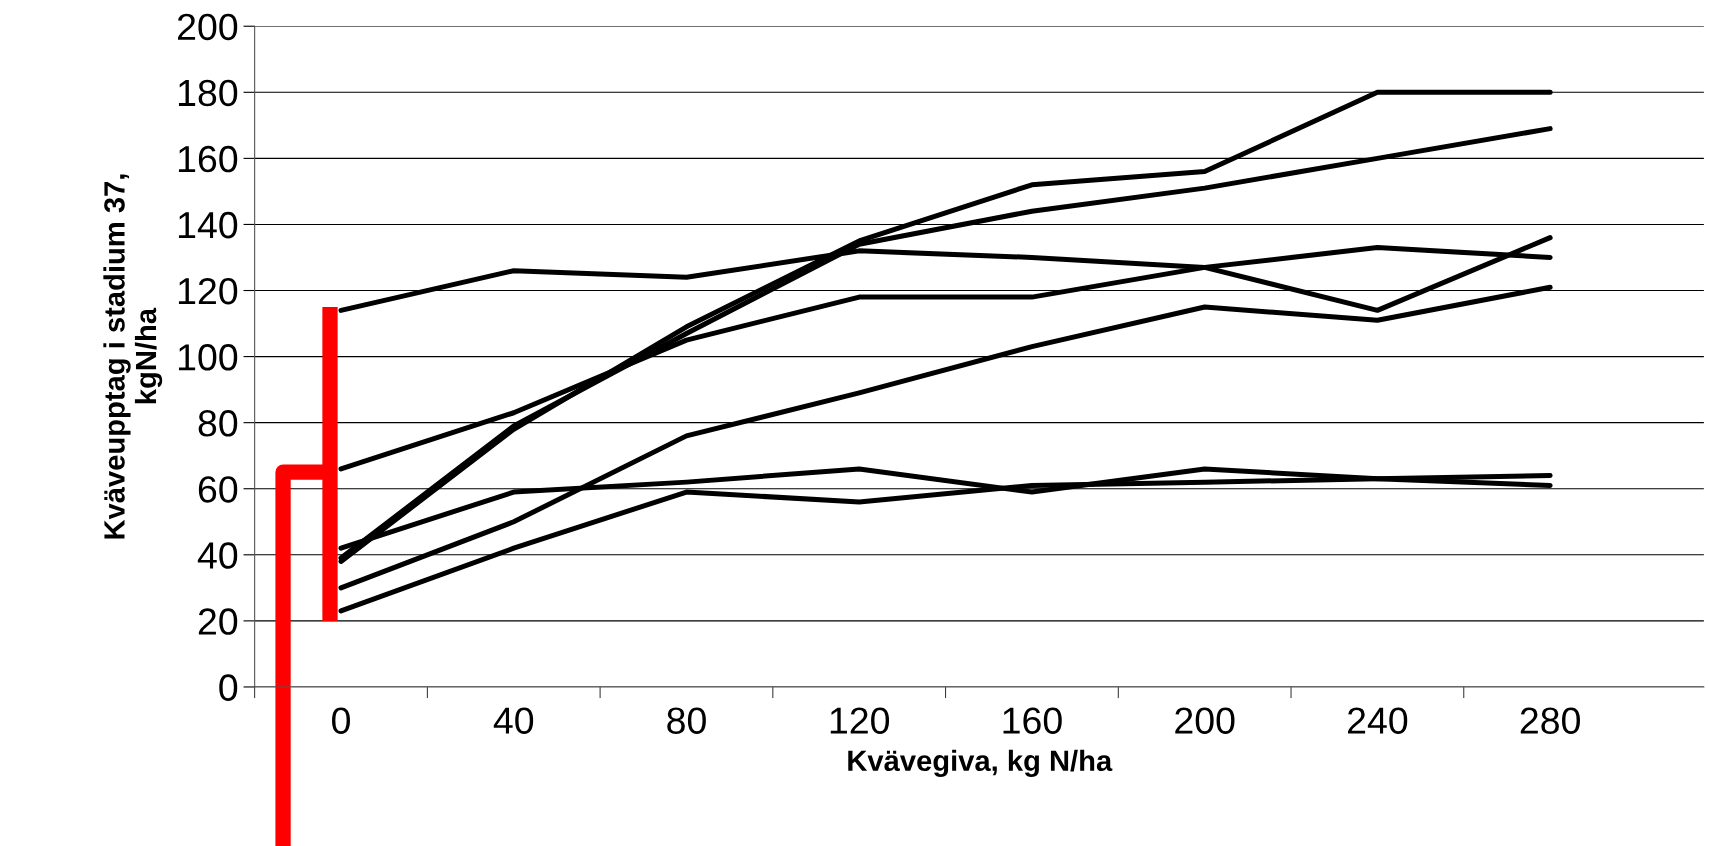 The height and width of the screenshot is (846, 1709). What do you see at coordinates (218, 423) in the screenshot?
I see `y-tick-label: 80` at bounding box center [218, 423].